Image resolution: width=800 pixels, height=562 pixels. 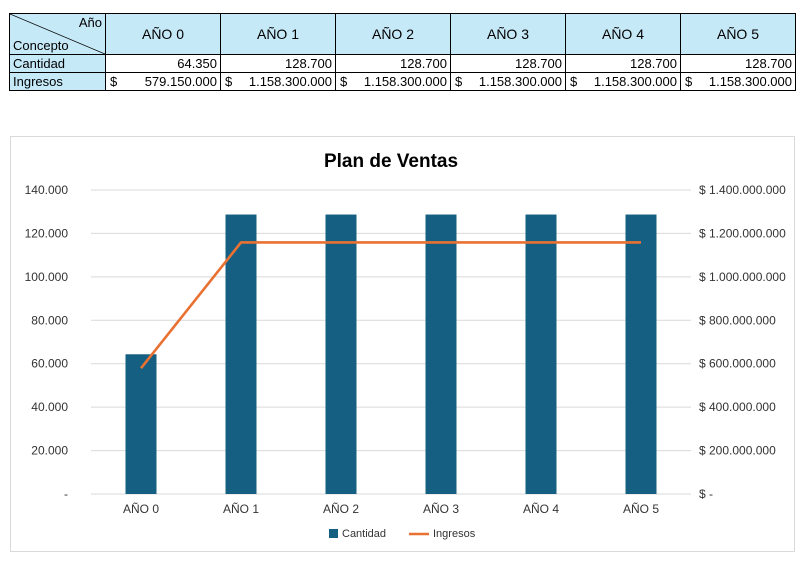 I want to click on x-axis-tick-label: AÑO 2, so click(x=341, y=509).